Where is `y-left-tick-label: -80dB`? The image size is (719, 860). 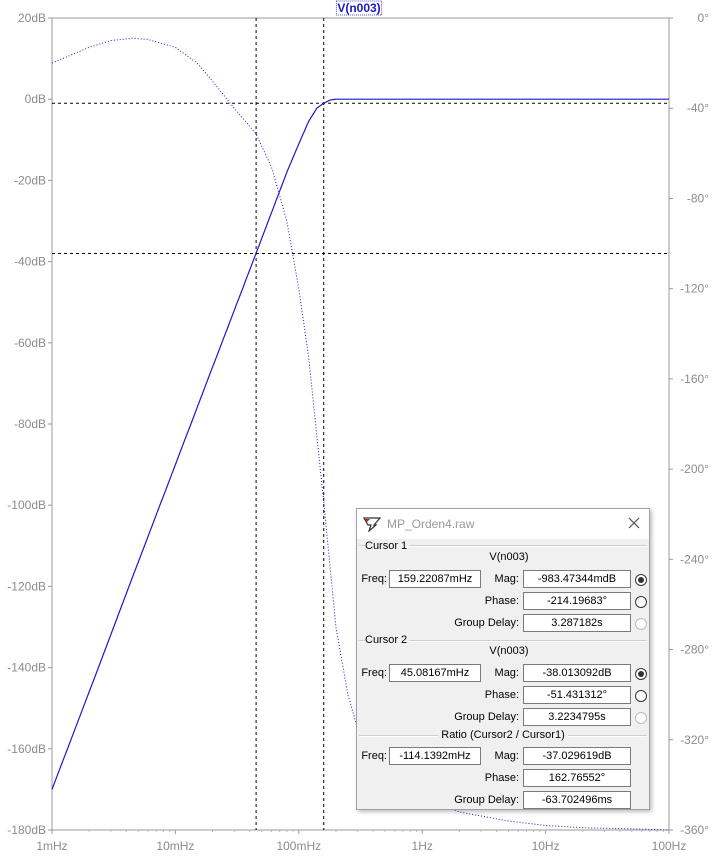
y-left-tick-label: -80dB is located at coordinates (30, 424).